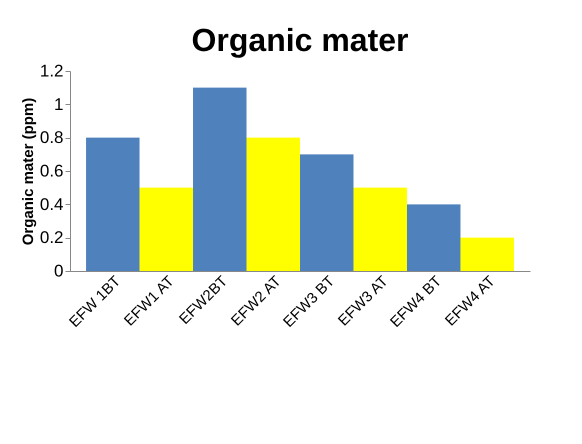 This screenshot has width=582, height=444. What do you see at coordinates (28, 172) in the screenshot?
I see `y-axis-title: Organic mater (ppm)` at bounding box center [28, 172].